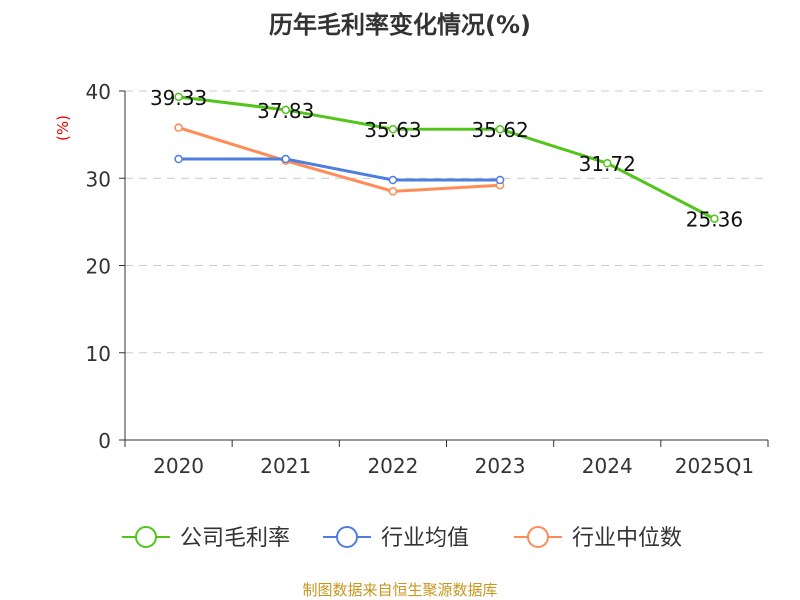 This screenshot has height=600, width=800. What do you see at coordinates (392, 466) in the screenshot?
I see `x-tick-label: 2022` at bounding box center [392, 466].